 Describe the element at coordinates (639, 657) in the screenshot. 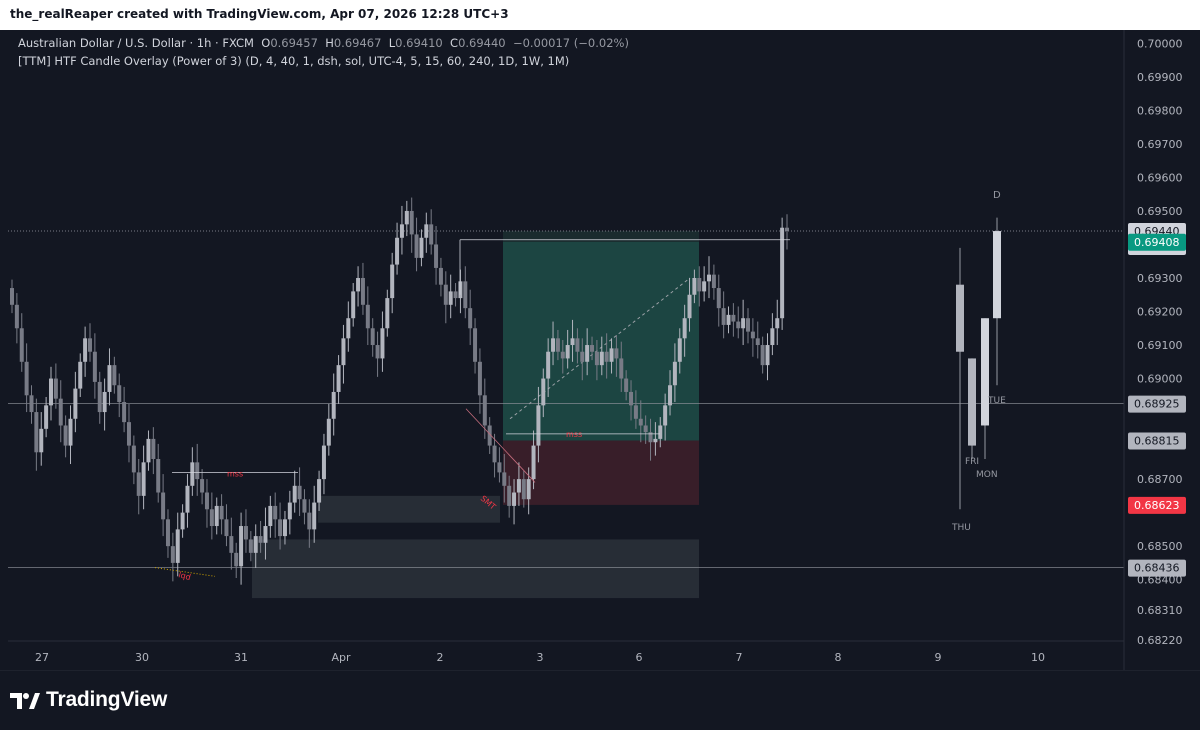

I see `time-tick-label: 6` at that location.